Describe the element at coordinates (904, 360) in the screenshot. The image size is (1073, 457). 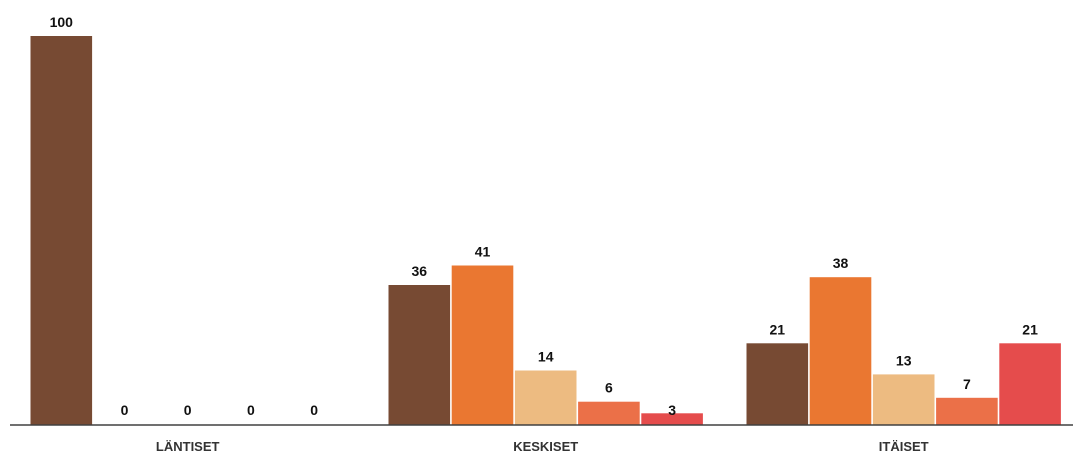
I see `value-label-2-2: 13` at that location.